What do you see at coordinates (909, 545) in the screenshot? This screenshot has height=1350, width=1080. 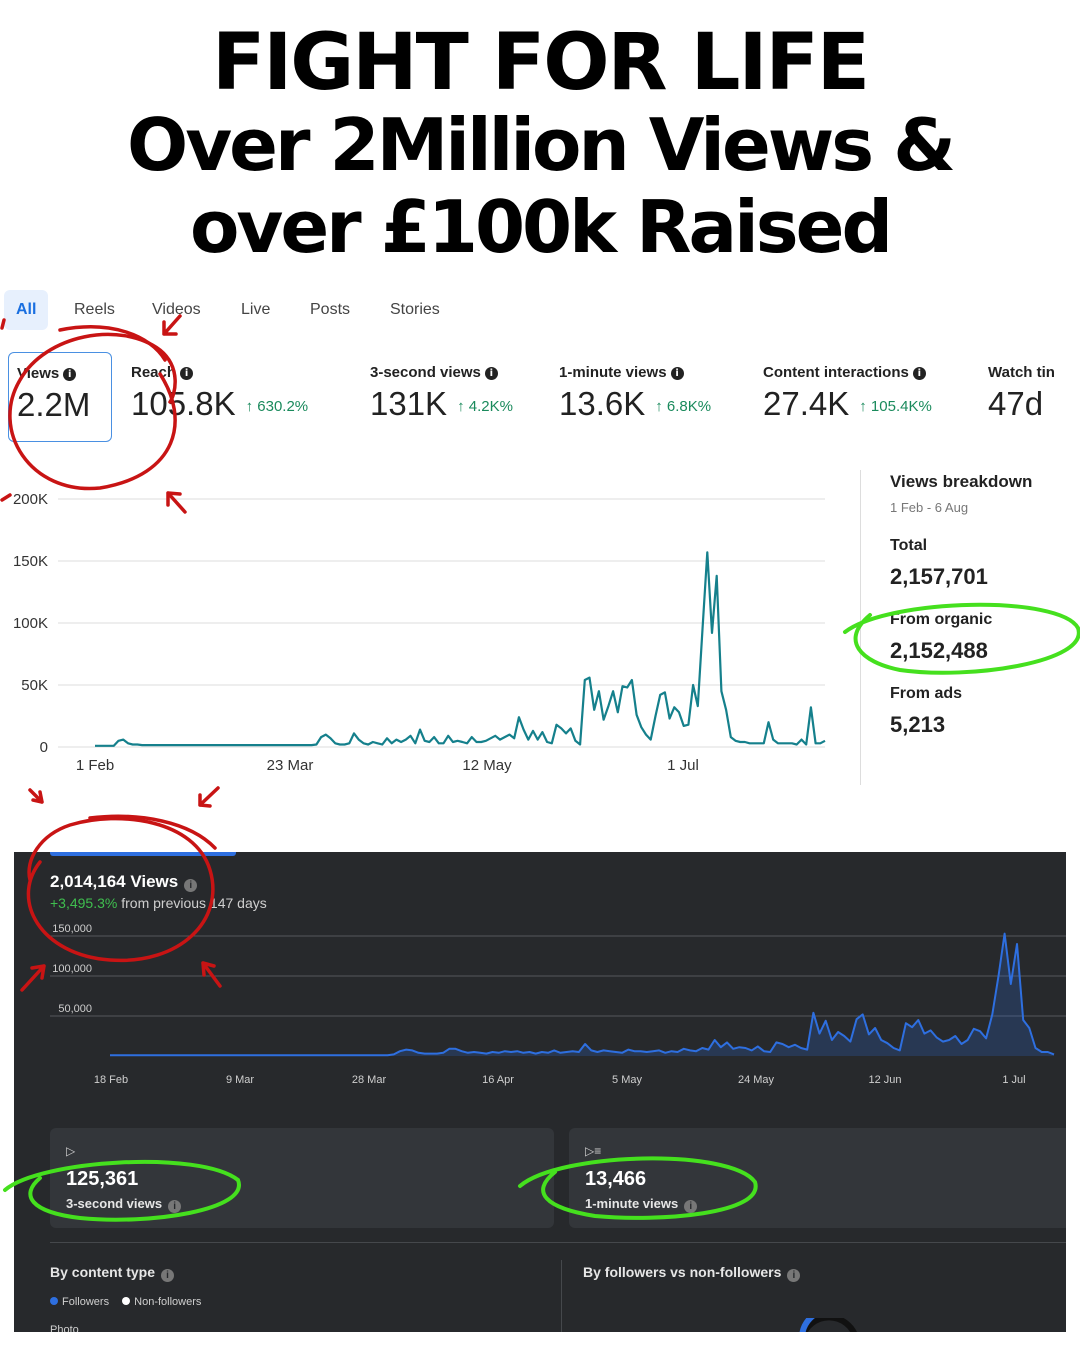 I see `breakdown-total-label: Total` at bounding box center [909, 545].